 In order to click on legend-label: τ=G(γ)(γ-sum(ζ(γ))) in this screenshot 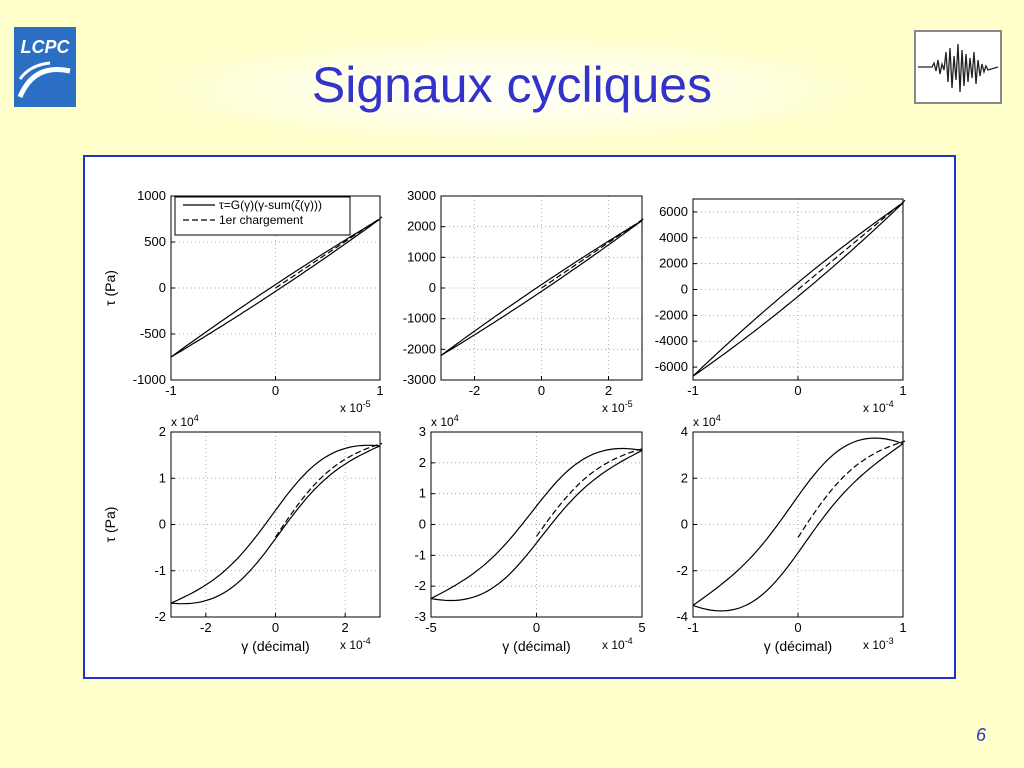, I will do `click(270, 205)`.